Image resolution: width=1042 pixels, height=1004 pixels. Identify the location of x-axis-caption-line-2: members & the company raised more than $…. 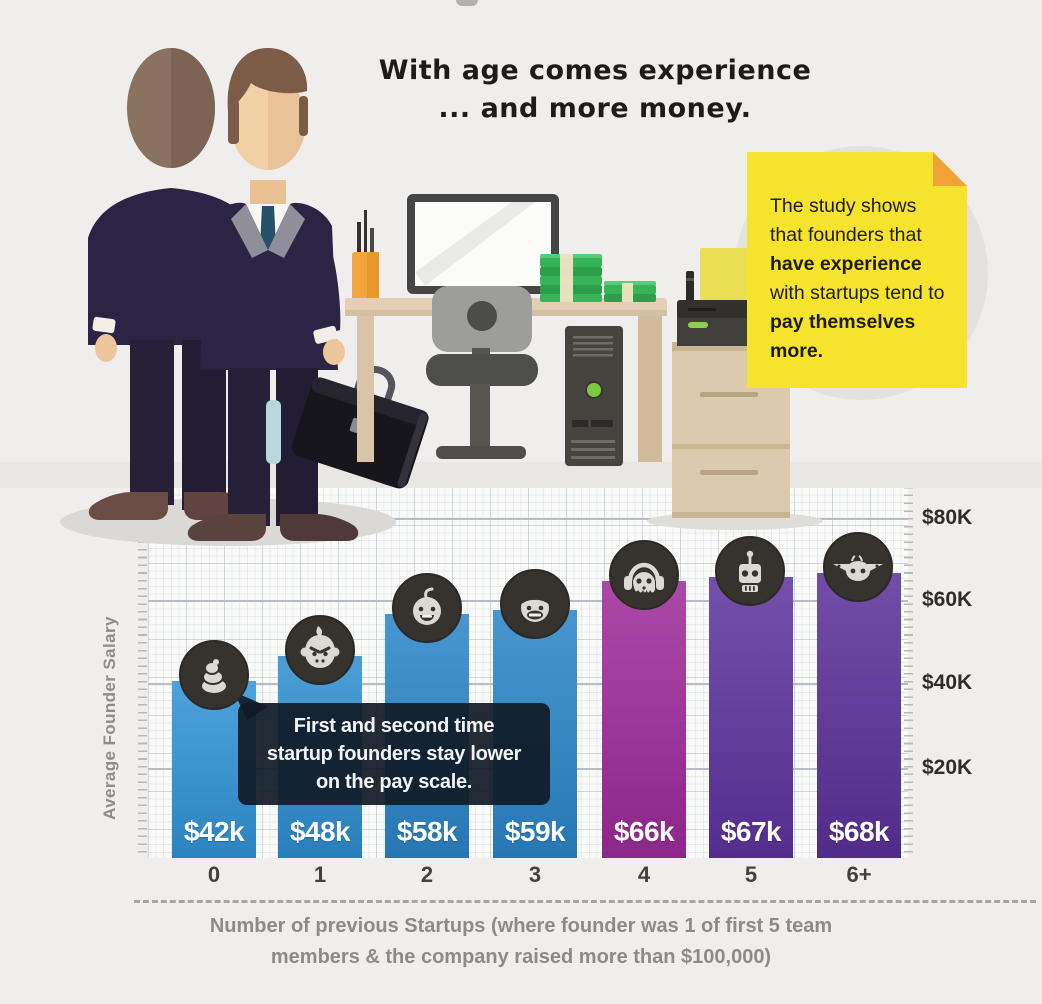
(521, 957).